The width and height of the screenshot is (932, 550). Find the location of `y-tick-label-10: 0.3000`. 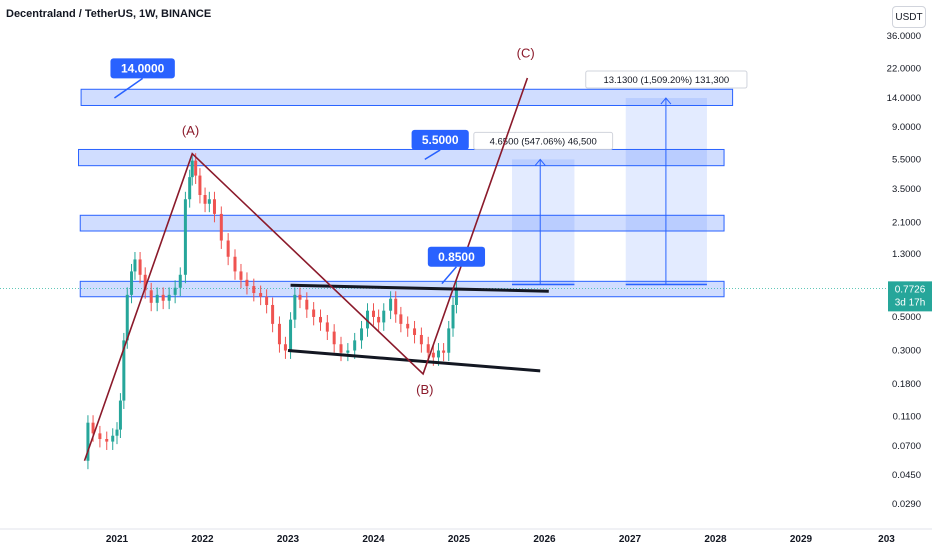

y-tick-label-10: 0.3000 is located at coordinates (906, 351).